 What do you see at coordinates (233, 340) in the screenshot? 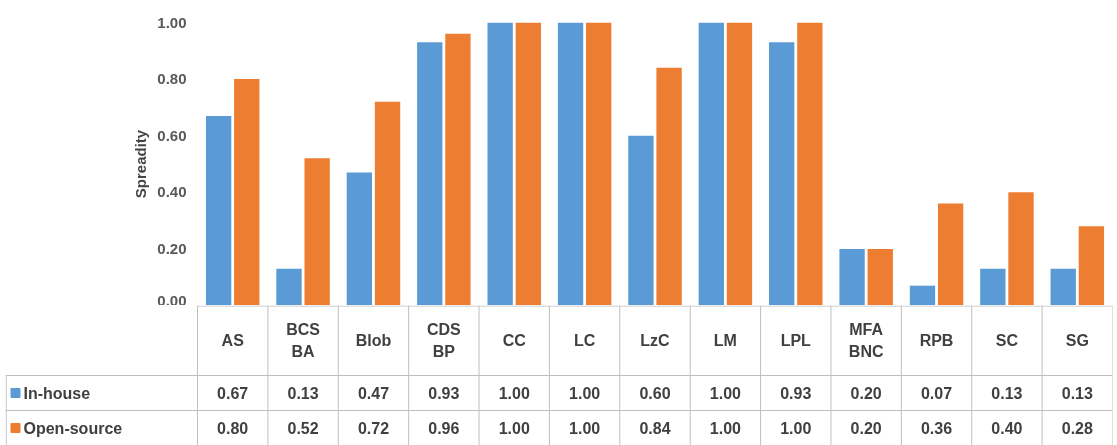
I see `x-tick-label: AS` at bounding box center [233, 340].